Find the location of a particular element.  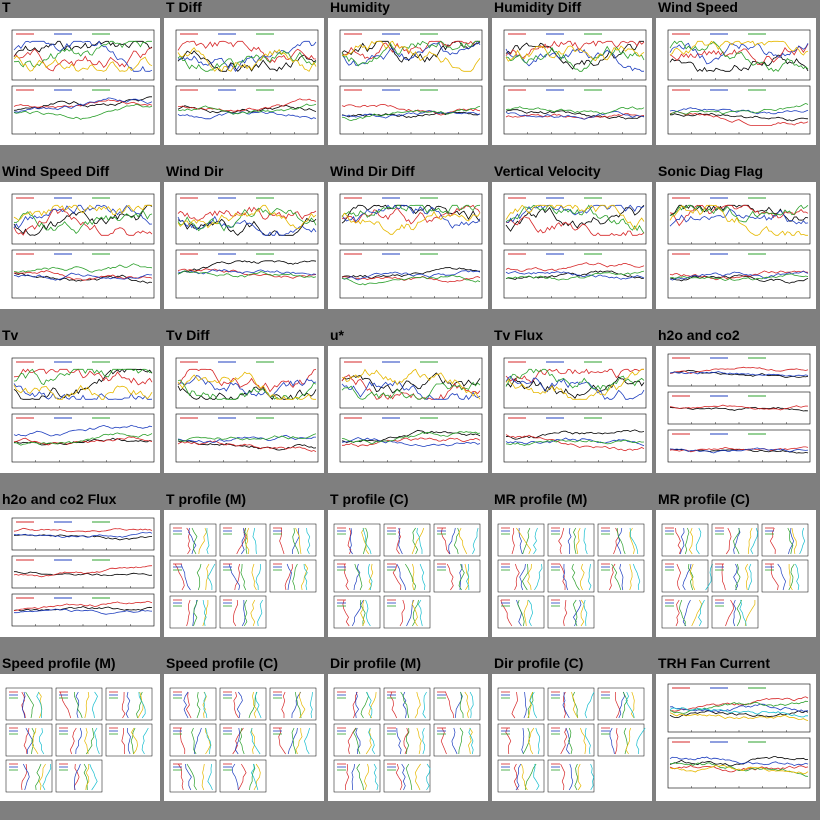

plot-tile: MR profile (M) is located at coordinates (573, 573).